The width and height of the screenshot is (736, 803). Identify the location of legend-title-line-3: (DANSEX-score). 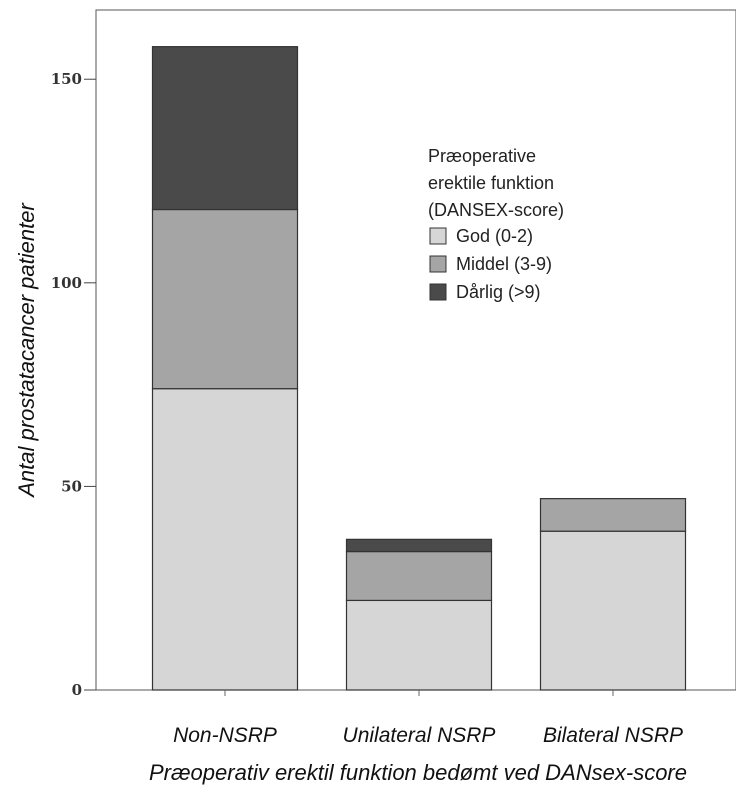
(496, 210).